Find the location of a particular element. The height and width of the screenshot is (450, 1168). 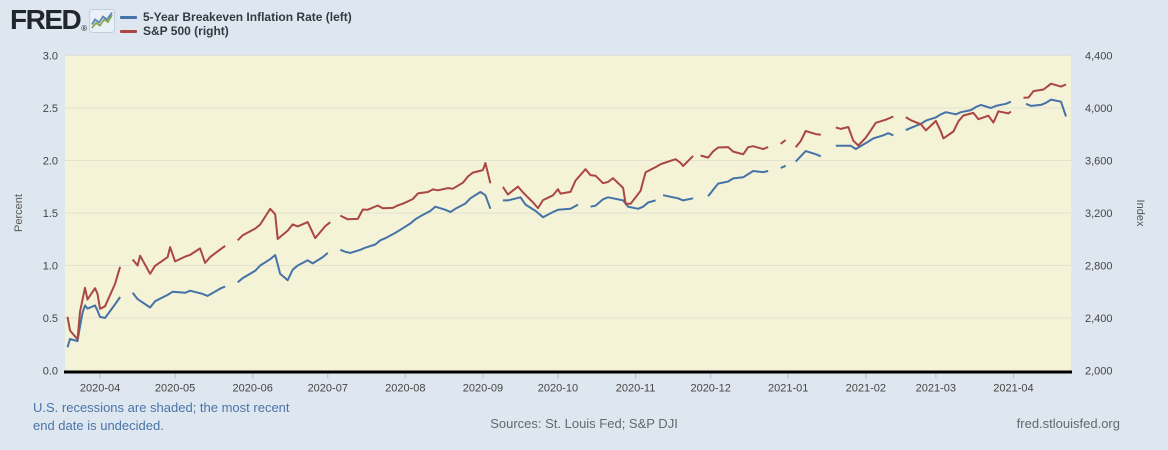

x-tick-label: 2021-01 is located at coordinates (788, 389).